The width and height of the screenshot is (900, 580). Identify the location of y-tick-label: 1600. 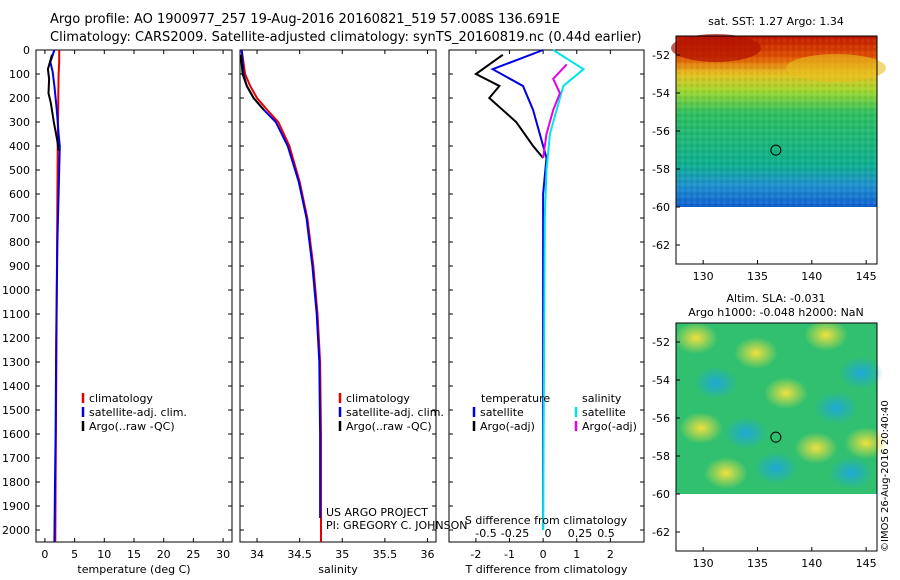
(16, 434).